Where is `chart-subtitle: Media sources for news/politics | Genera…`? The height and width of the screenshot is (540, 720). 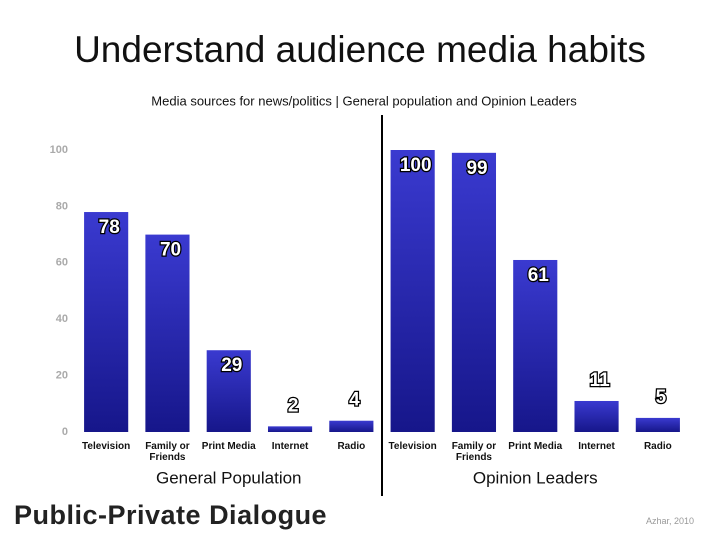 chart-subtitle: Media sources for news/politics | Genera… is located at coordinates (364, 100).